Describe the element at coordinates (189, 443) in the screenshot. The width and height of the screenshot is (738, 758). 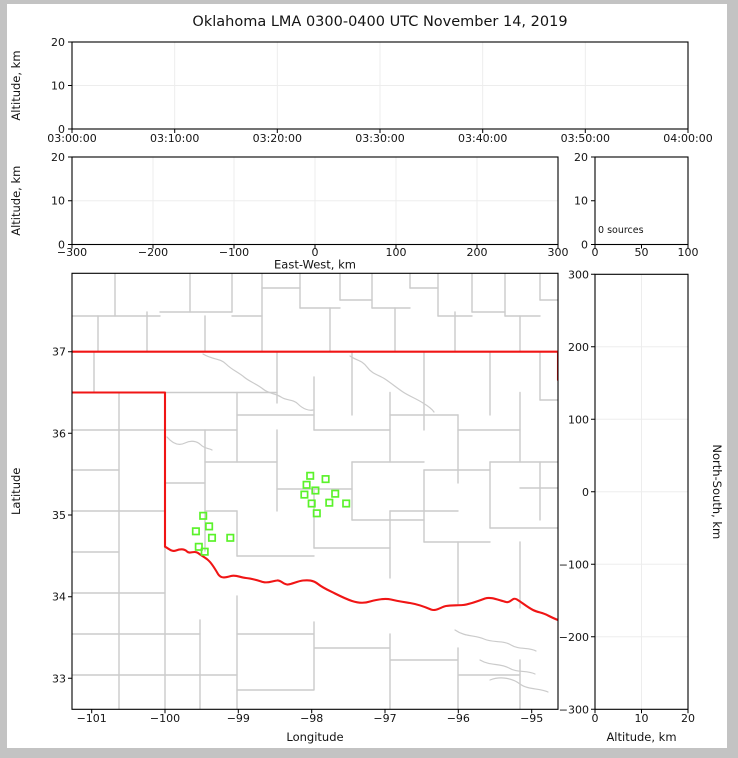
I see `river-elm-fork` at that location.